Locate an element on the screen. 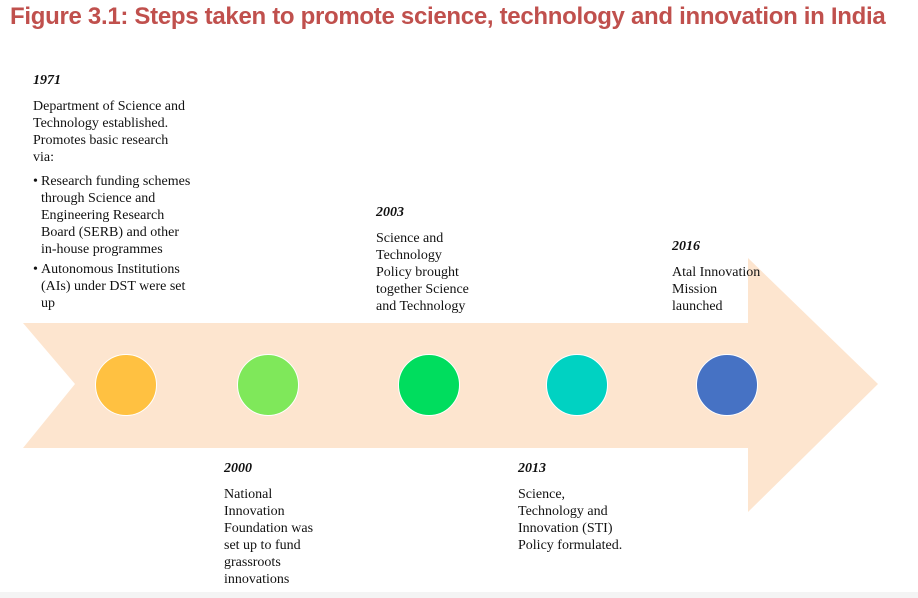 This screenshot has width=918, height=598. page-bottom-strip is located at coordinates (459, 595).